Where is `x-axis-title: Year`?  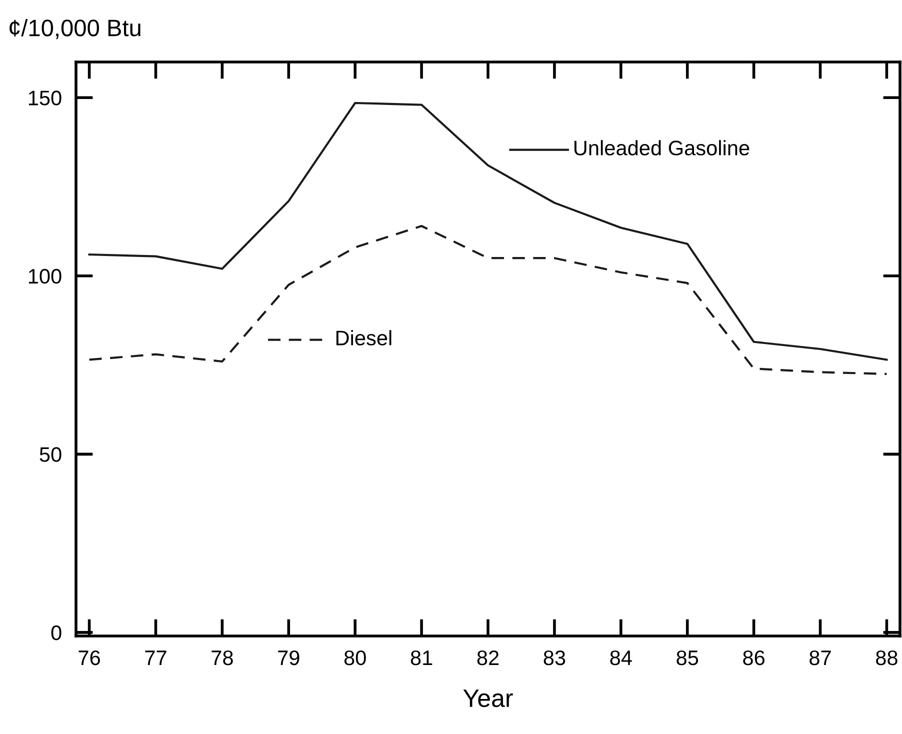 x-axis-title: Year is located at coordinates (488, 699).